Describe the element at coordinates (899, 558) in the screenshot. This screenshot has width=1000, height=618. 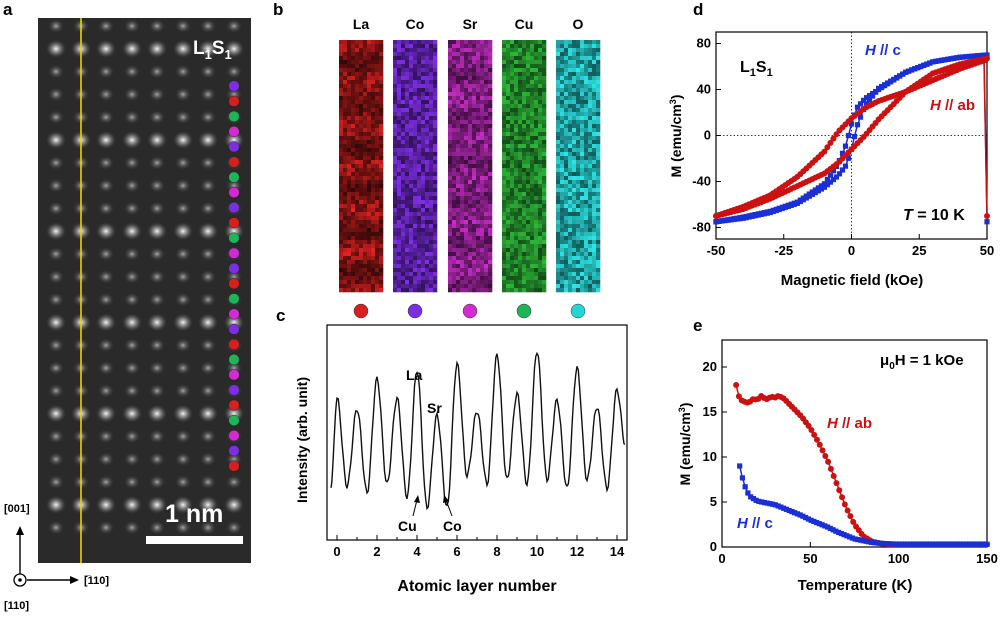
I see `x-tick-label: 100` at that location.